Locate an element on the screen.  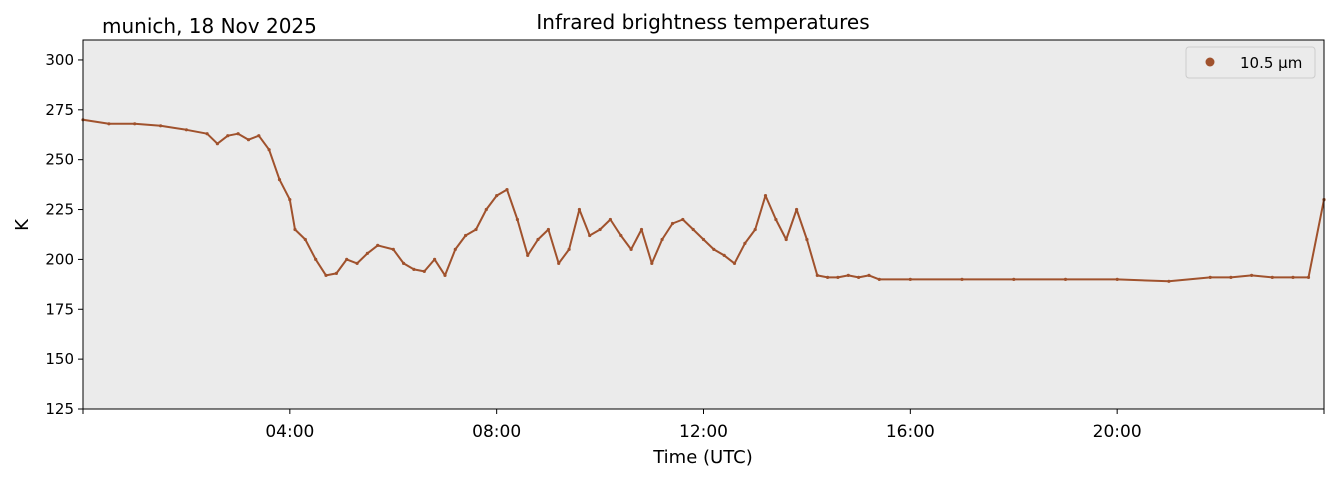
y-tick-label: 125 is located at coordinates (59, 409).